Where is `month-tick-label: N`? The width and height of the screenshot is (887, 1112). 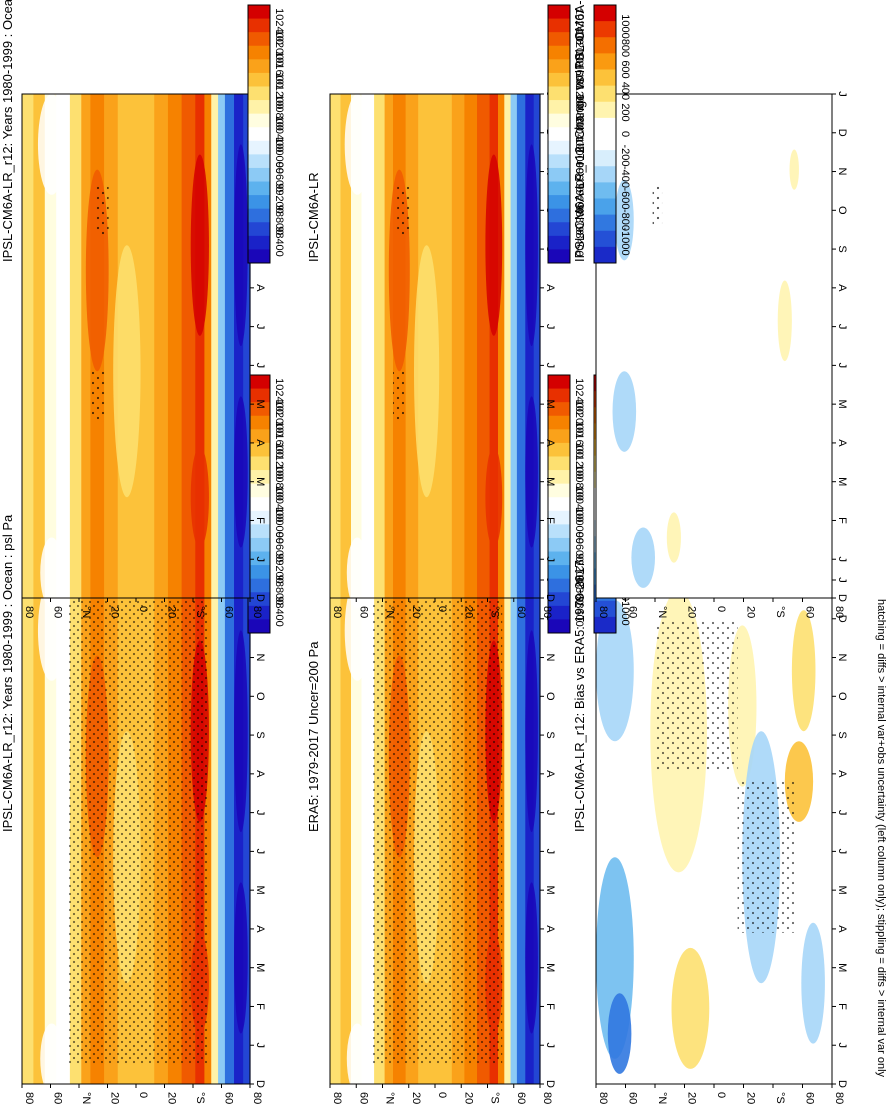 month-tick-label: N is located at coordinates (842, 658).